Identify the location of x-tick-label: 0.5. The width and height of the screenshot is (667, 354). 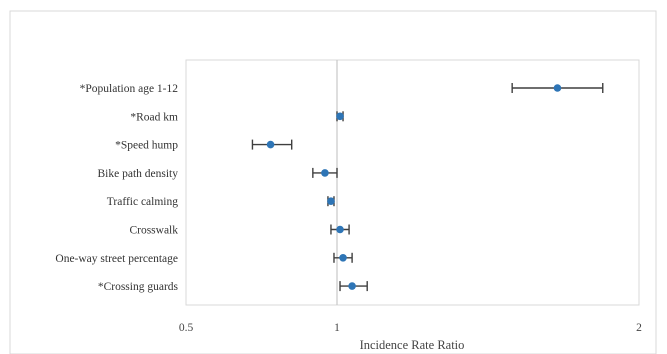
(186, 328).